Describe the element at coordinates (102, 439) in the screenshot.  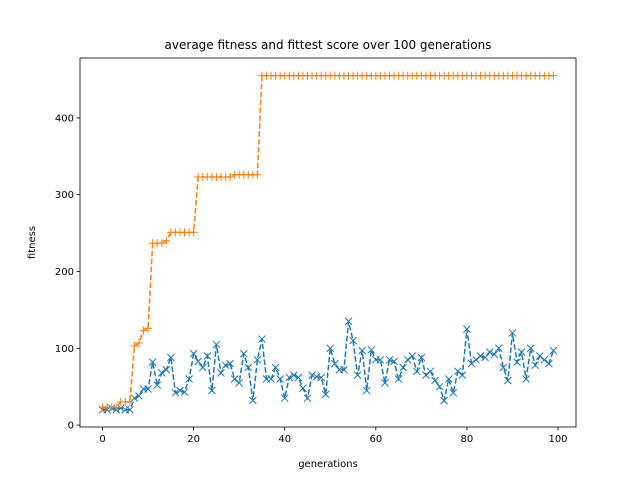
I see `x-tick-label: 0` at that location.